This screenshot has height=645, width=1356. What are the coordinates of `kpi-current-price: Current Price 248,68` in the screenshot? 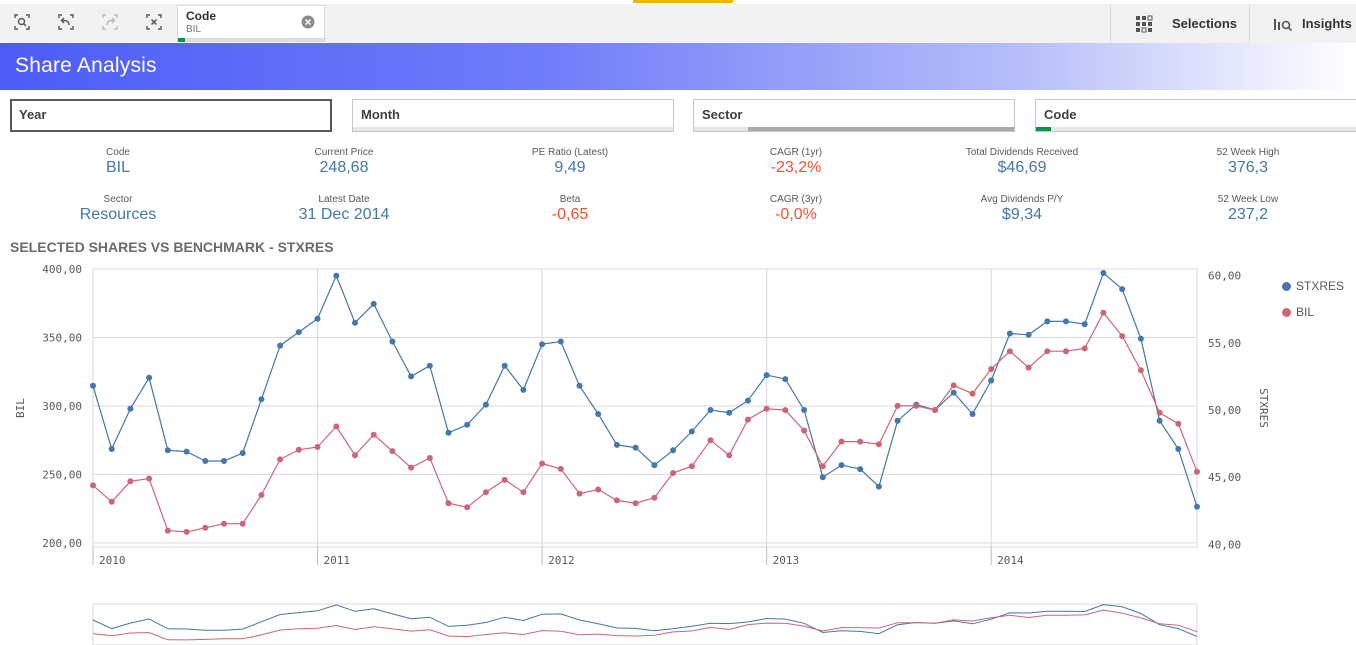 It's located at (344, 162).